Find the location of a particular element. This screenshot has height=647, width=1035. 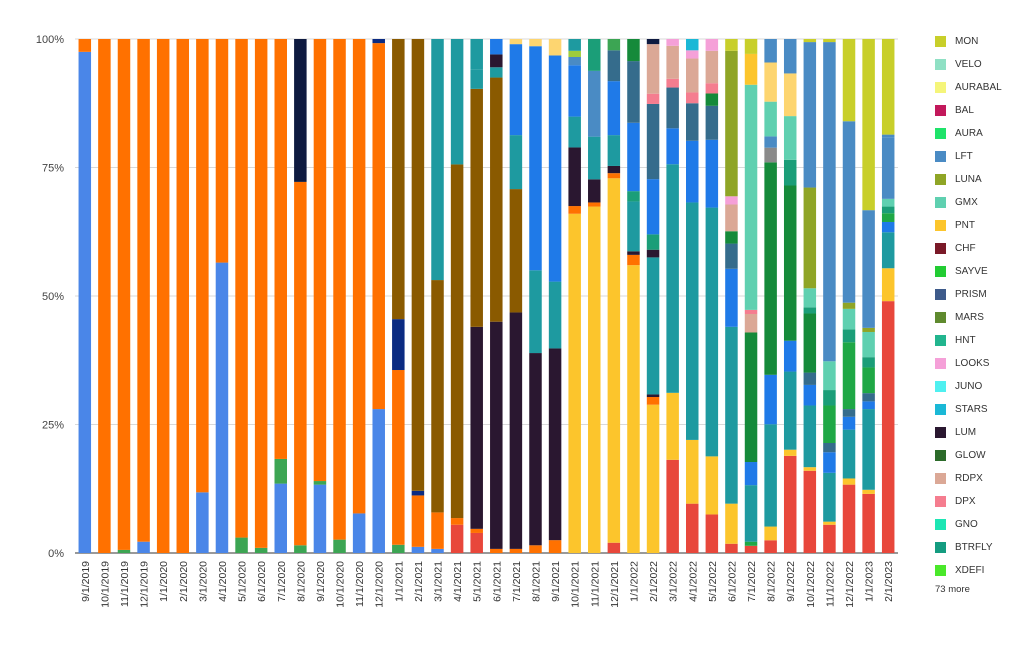

x-tick-label: 5/1/2020 is located at coordinates (243, 581).